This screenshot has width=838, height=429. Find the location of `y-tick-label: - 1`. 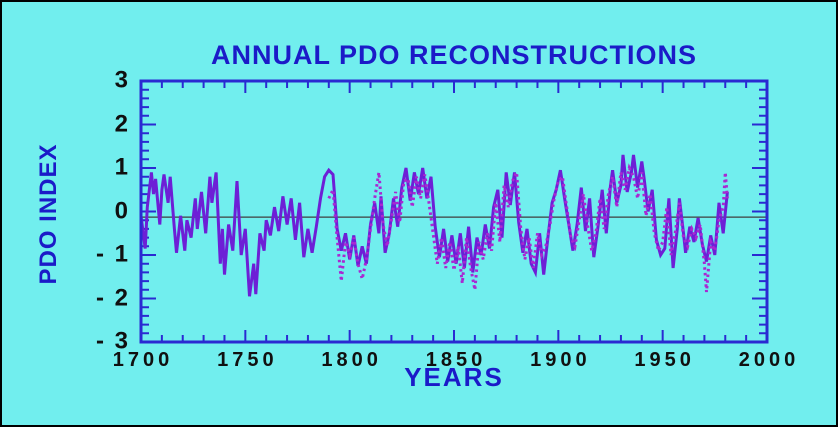

y-tick-label: - 1 is located at coordinates (112, 254).